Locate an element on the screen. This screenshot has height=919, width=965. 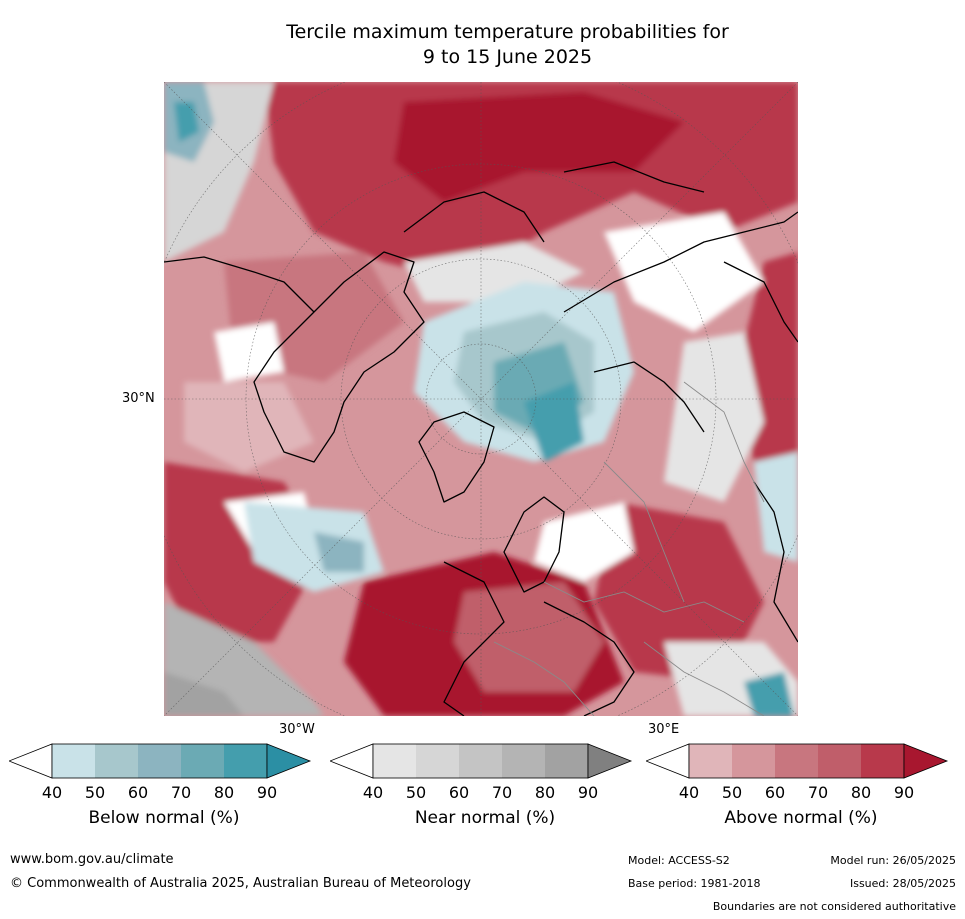
country-boundaries is located at coordinates (629, 548).